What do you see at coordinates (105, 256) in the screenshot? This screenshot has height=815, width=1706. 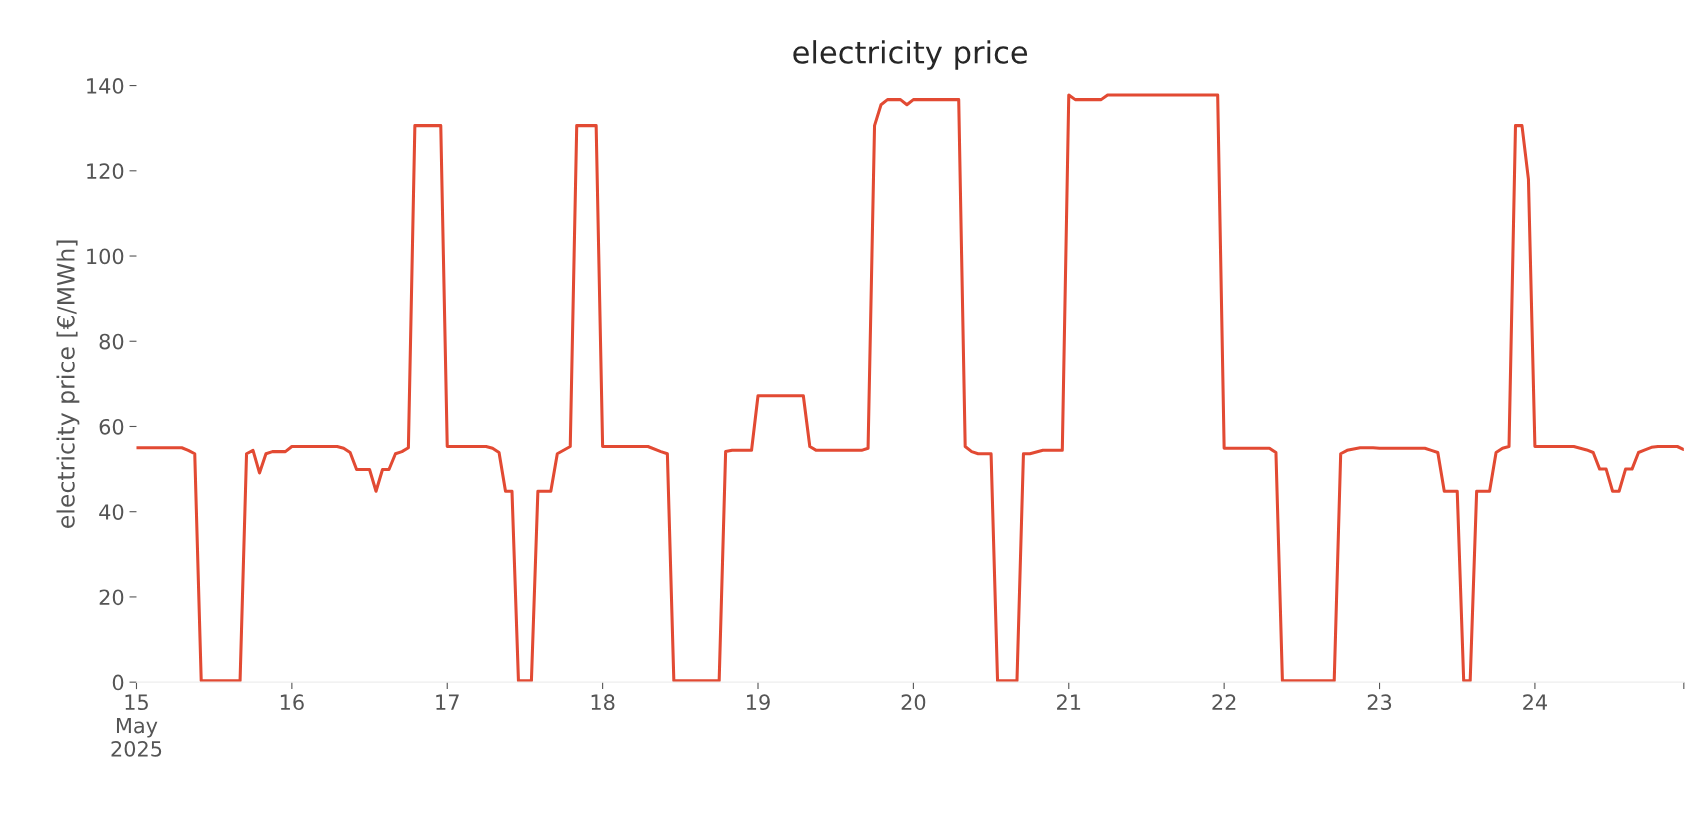 I see `y-tick-label: 100` at bounding box center [105, 256].